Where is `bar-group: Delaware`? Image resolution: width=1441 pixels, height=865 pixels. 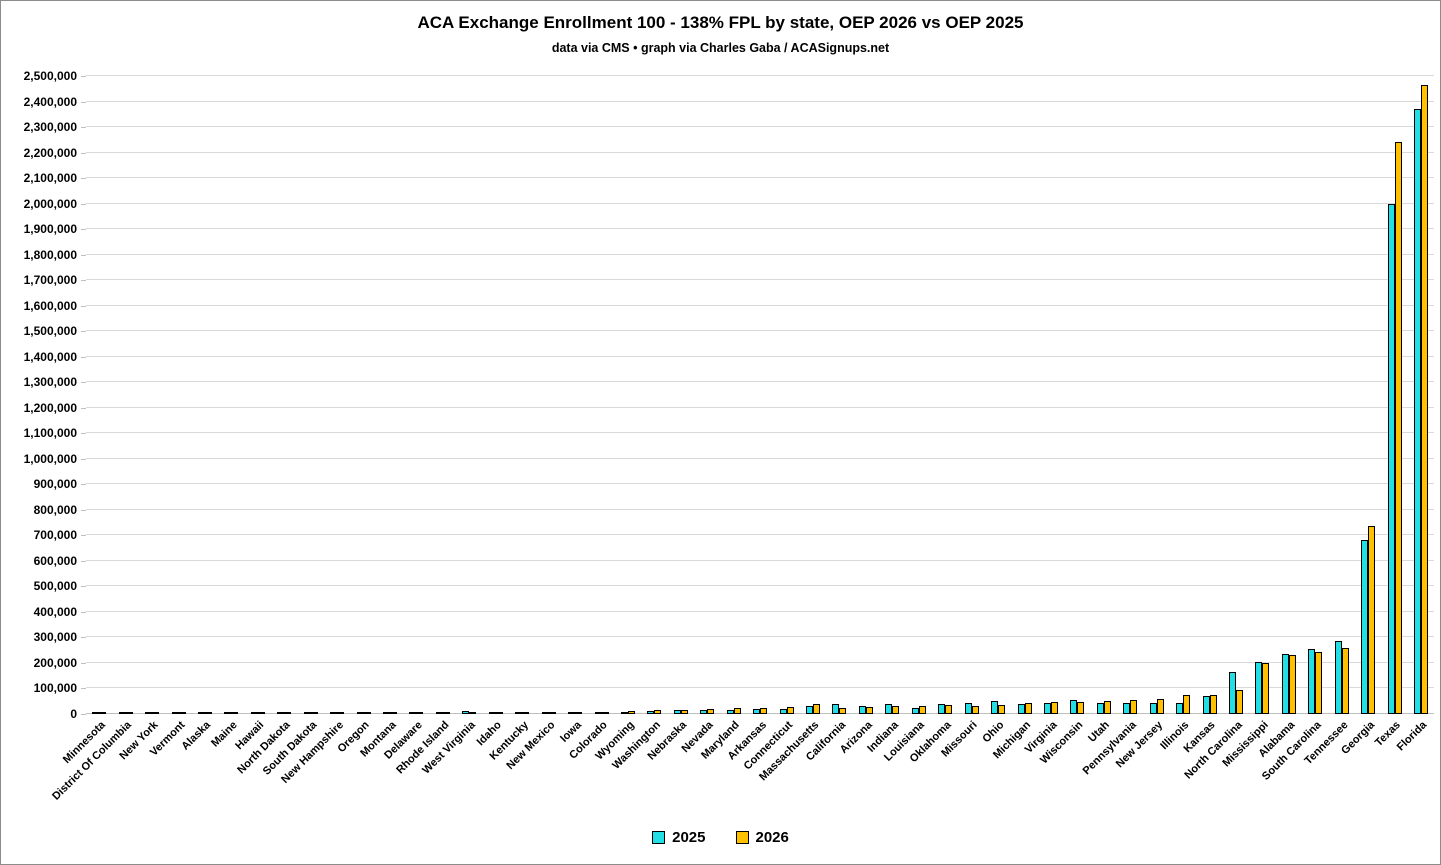 bar-group: Delaware is located at coordinates (405, 419).